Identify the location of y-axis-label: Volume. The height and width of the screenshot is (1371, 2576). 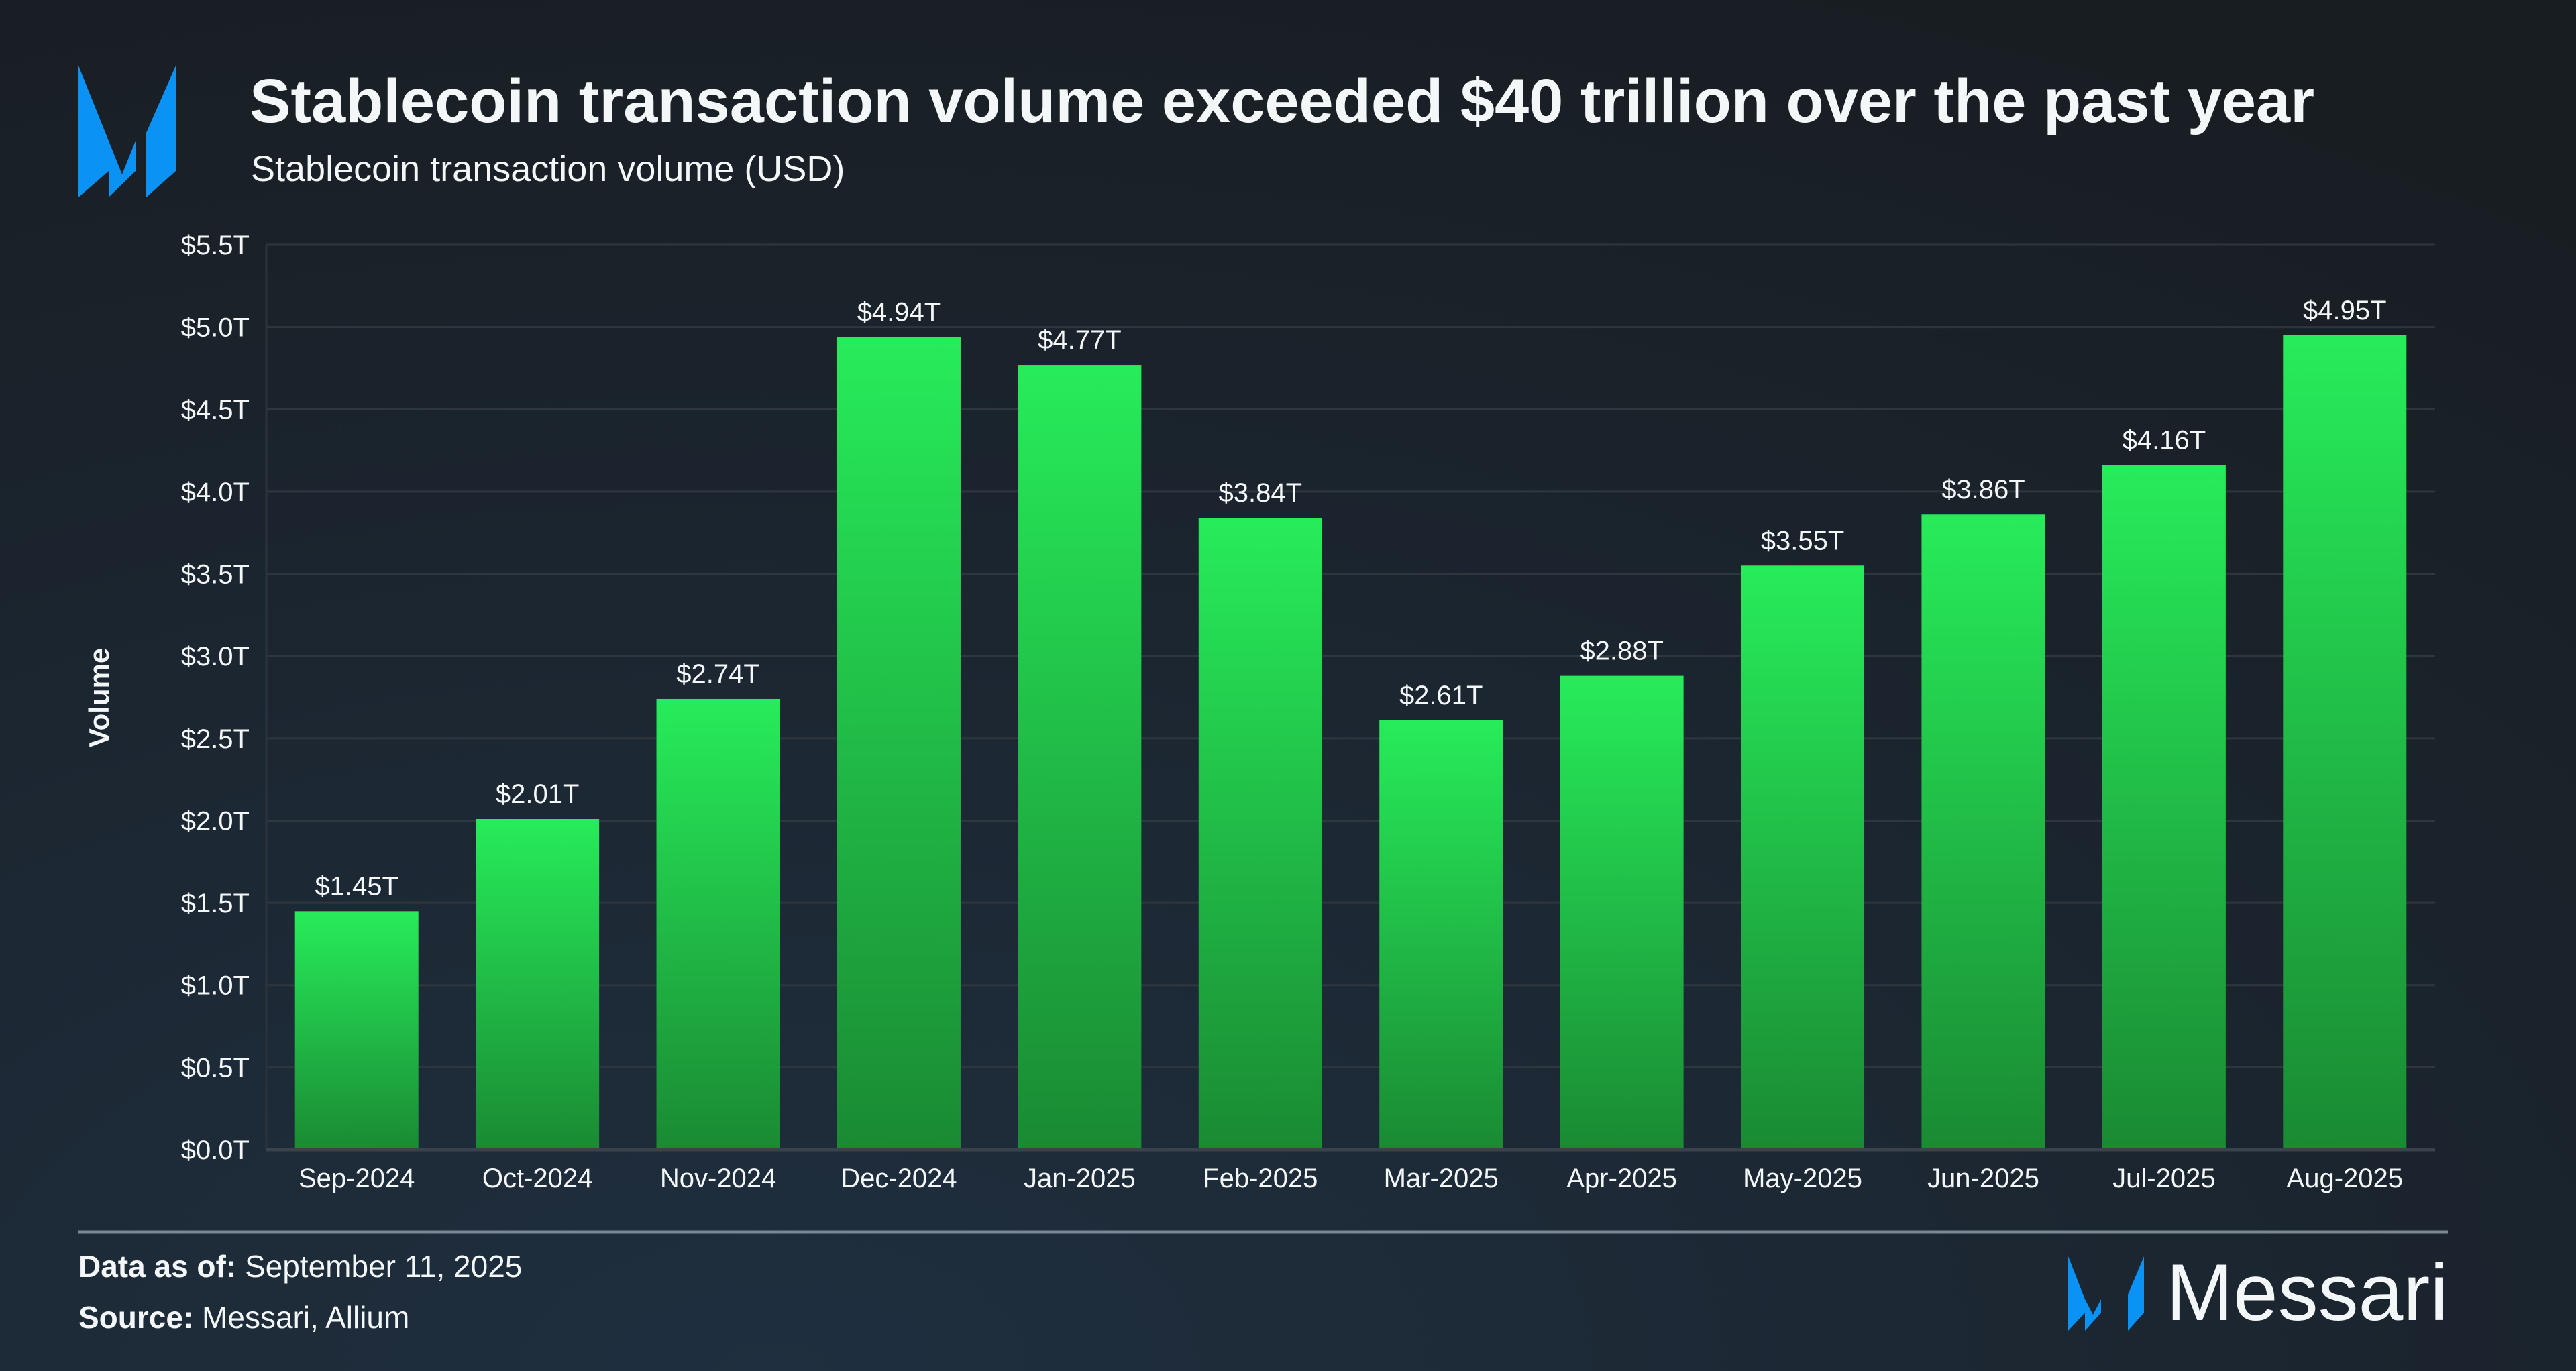
(99, 698).